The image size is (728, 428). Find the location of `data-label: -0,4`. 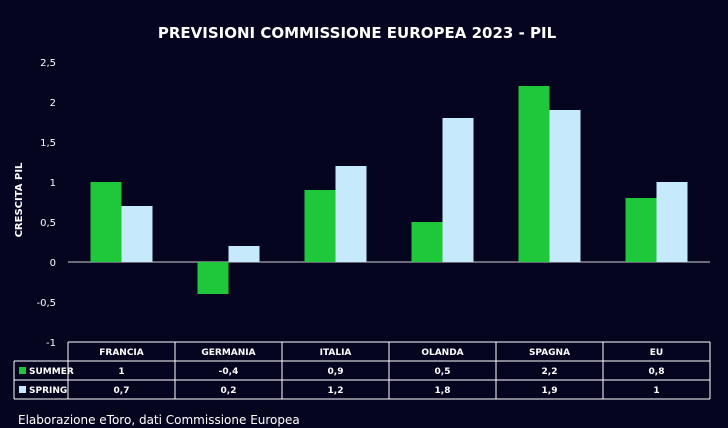

data-label: -0,4 is located at coordinates (229, 372).